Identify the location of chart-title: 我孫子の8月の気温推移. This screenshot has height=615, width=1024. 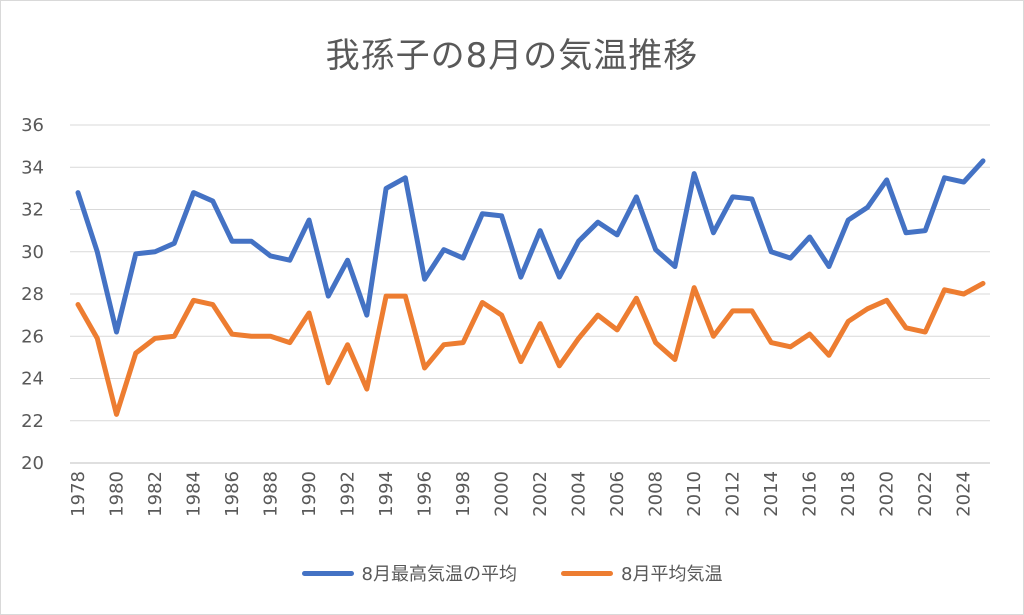
(512, 56).